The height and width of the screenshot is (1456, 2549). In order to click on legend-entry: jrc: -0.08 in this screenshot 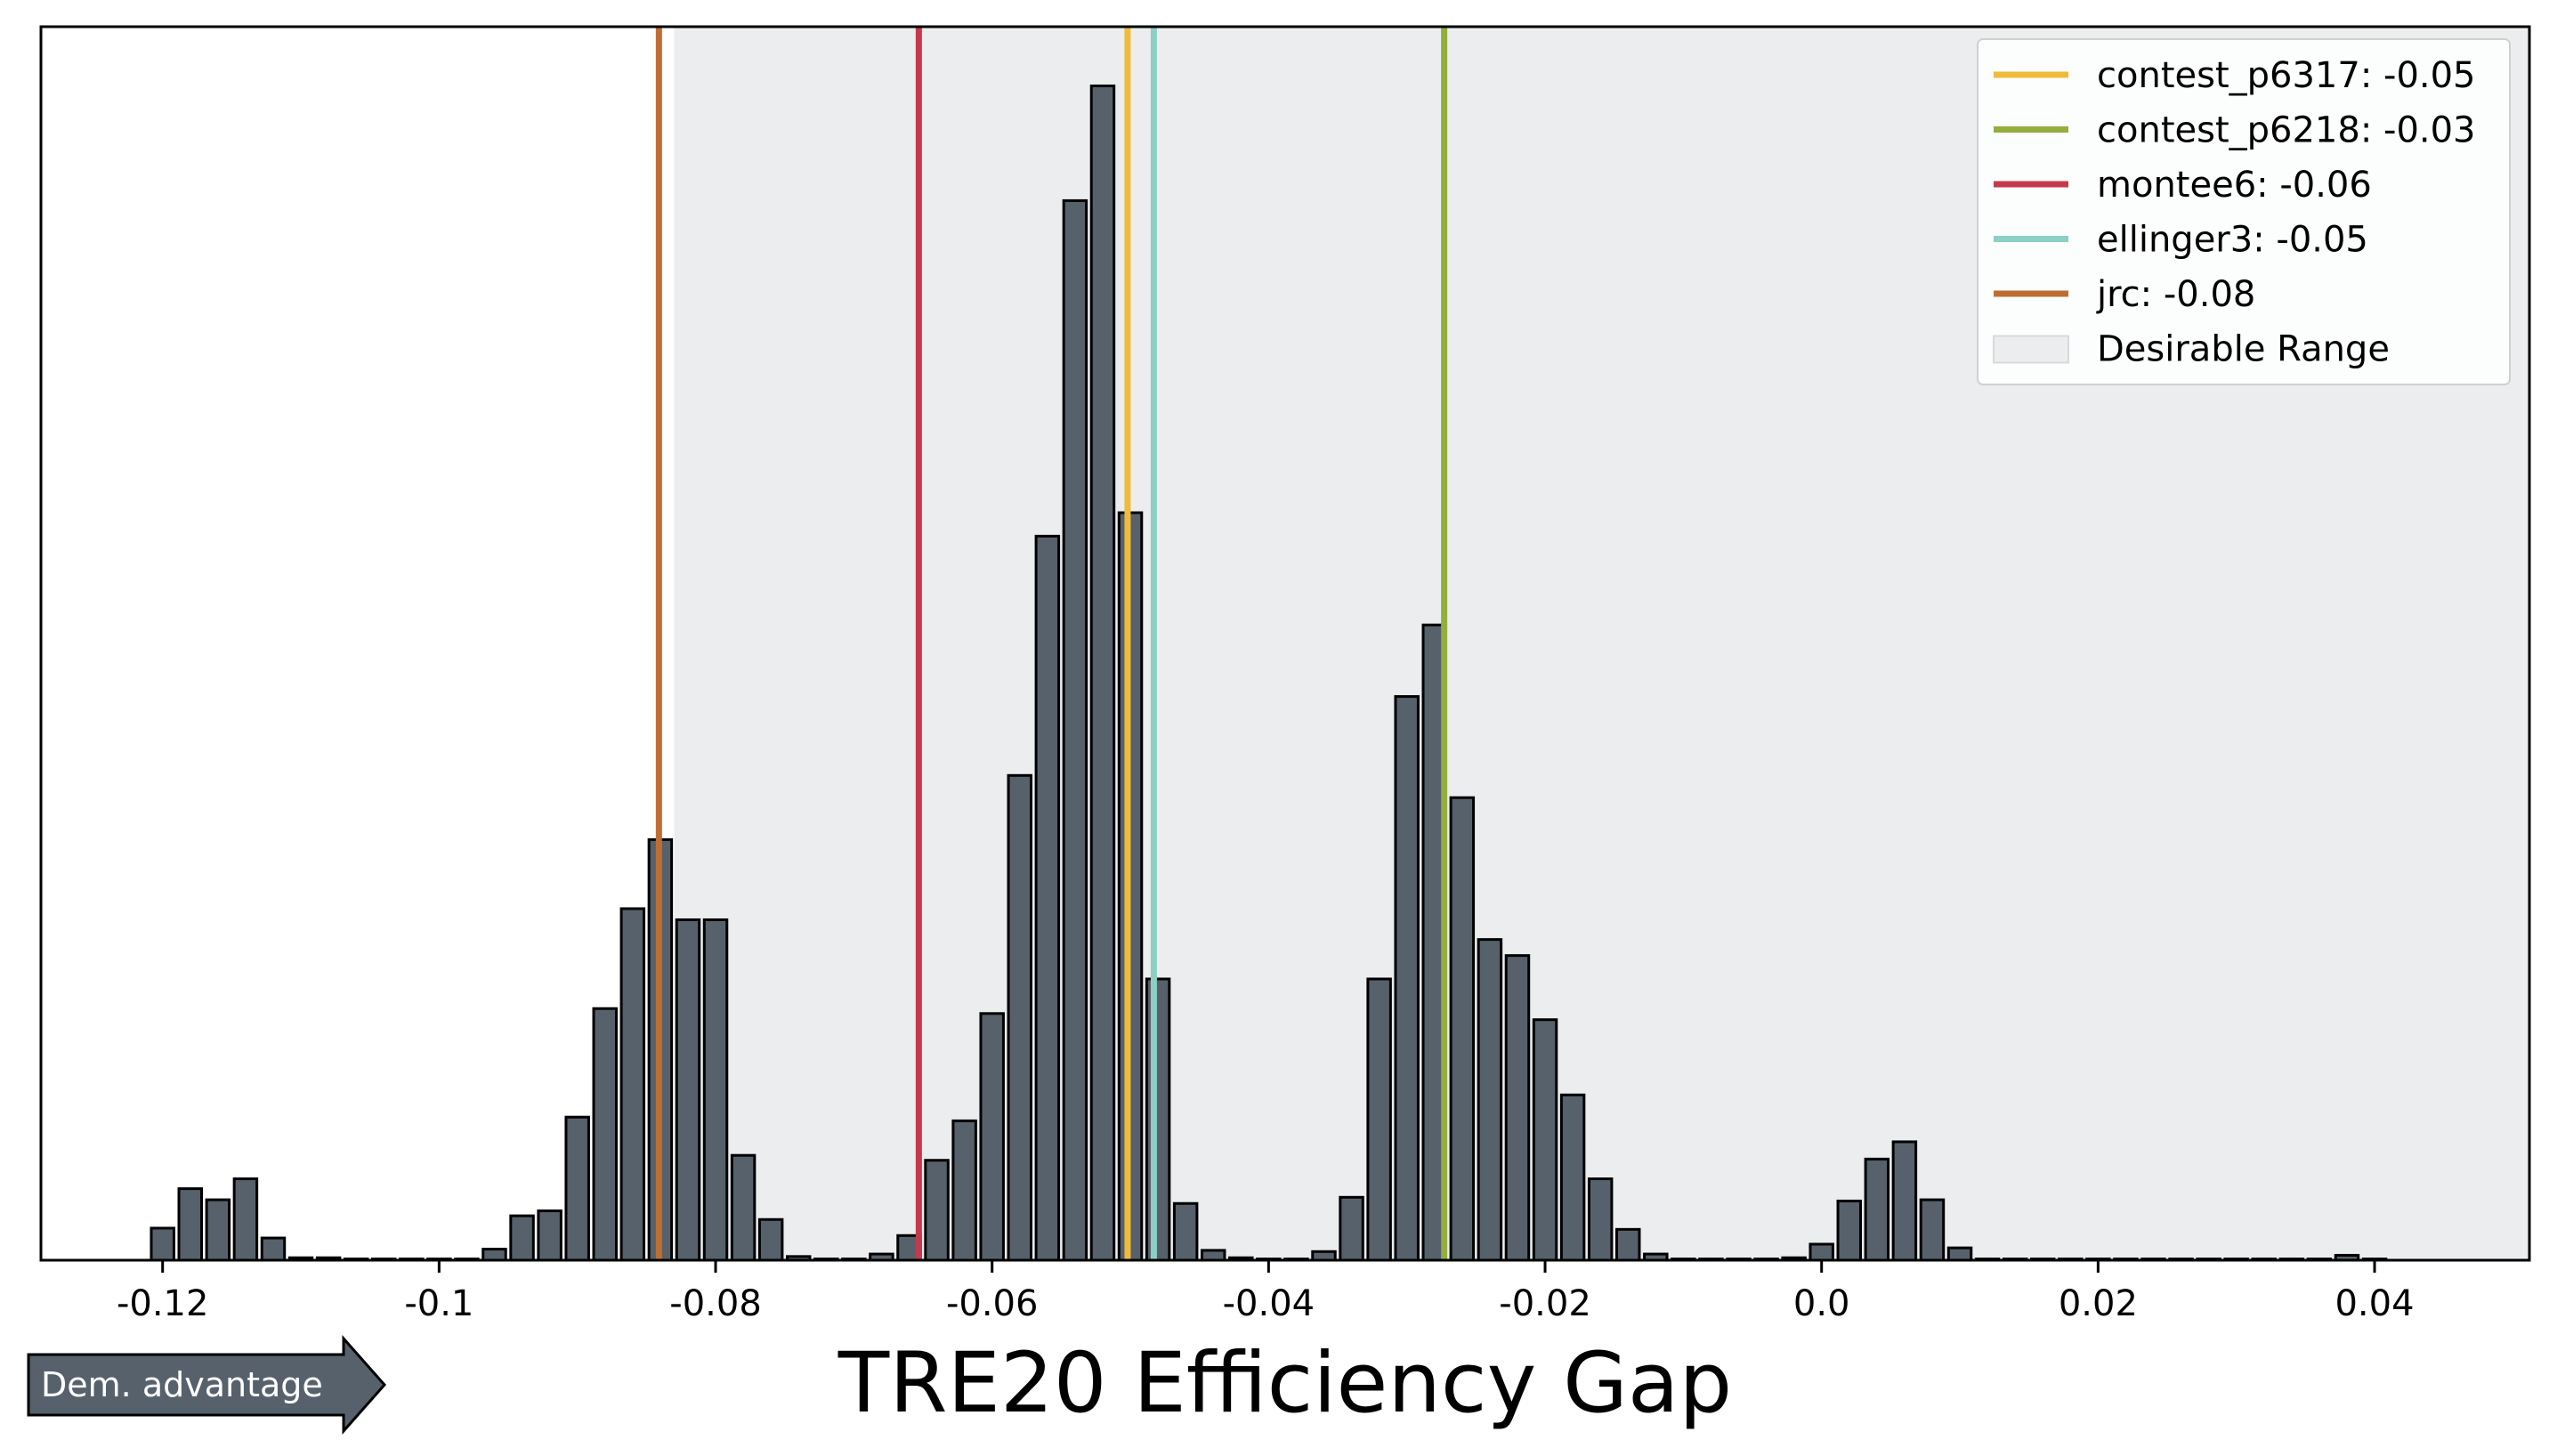, I will do `click(2175, 294)`.